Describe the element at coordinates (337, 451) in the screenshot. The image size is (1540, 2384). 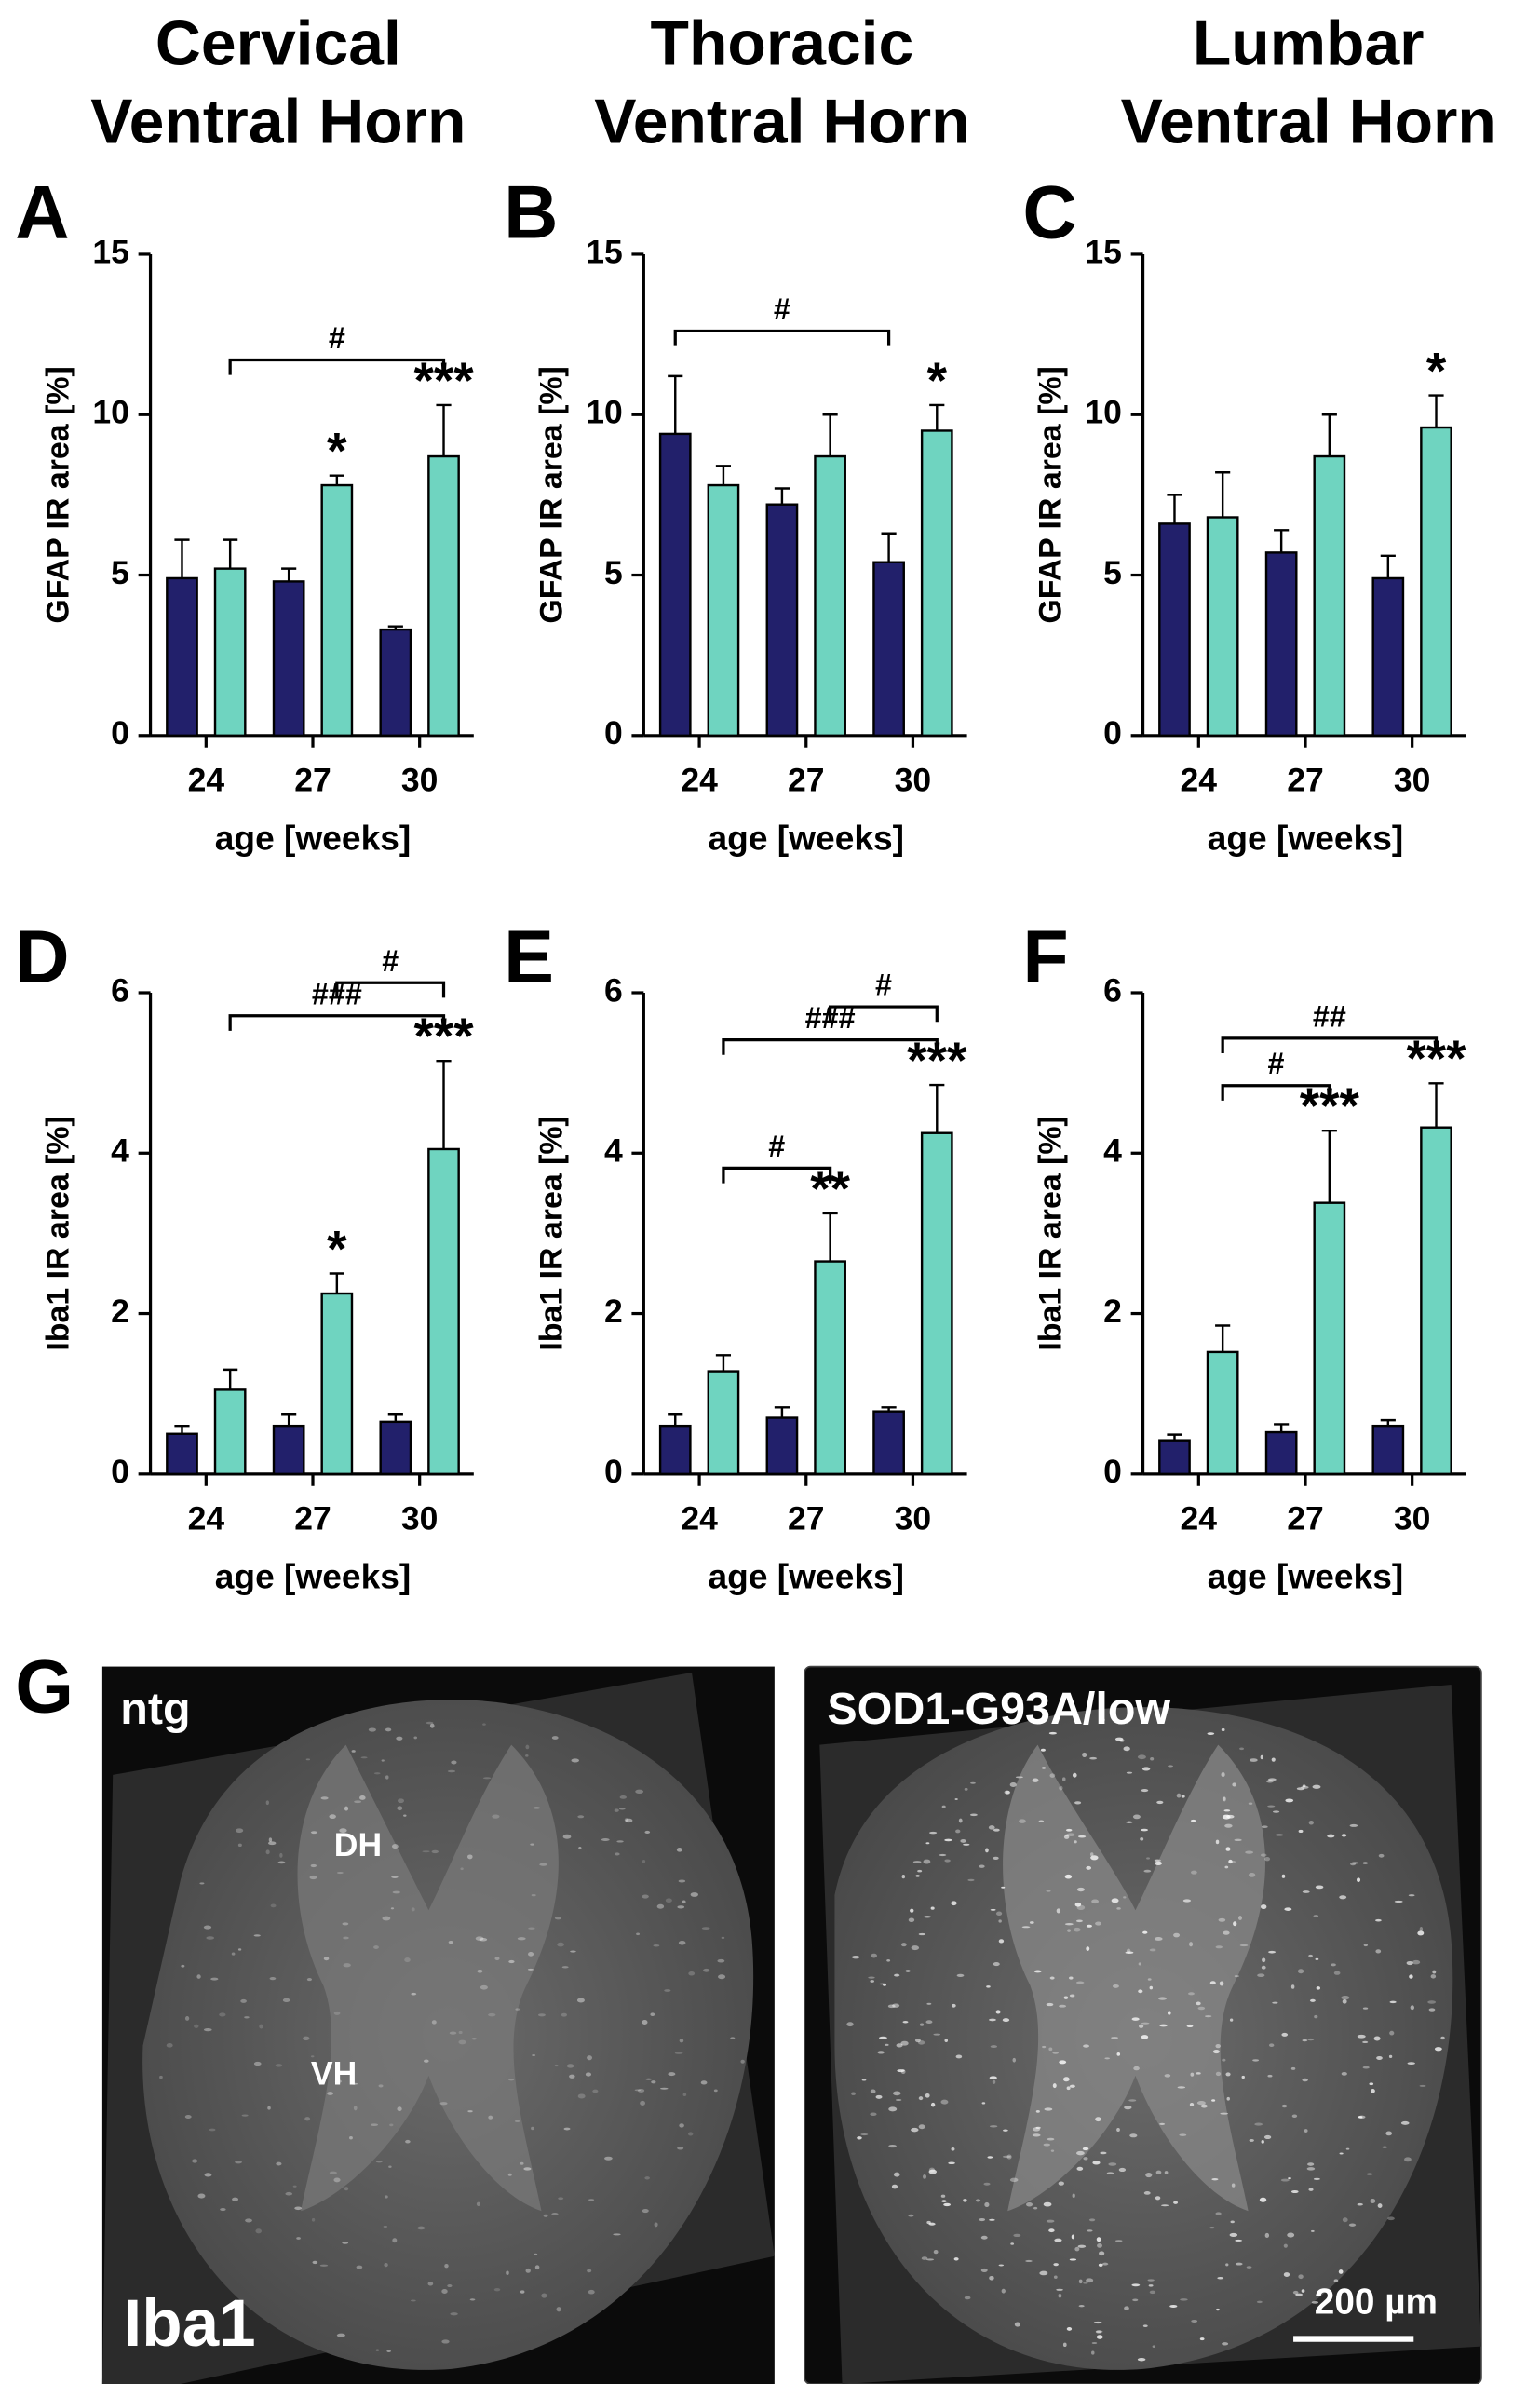
I see `significance-label: *` at that location.